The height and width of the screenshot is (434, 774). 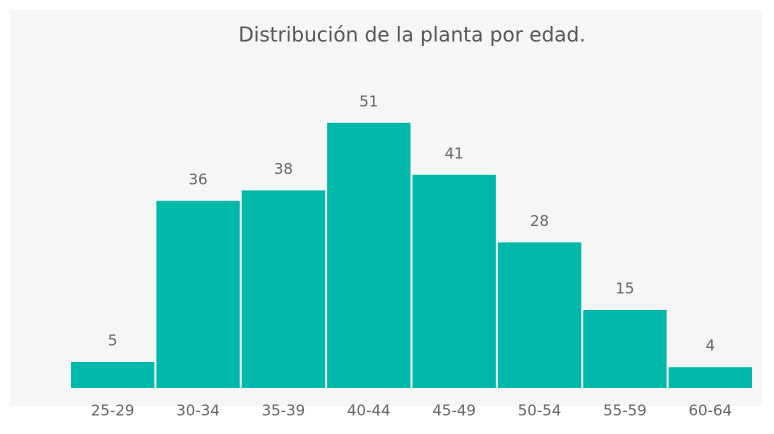 What do you see at coordinates (198, 179) in the screenshot?
I see `data-label: 36` at bounding box center [198, 179].